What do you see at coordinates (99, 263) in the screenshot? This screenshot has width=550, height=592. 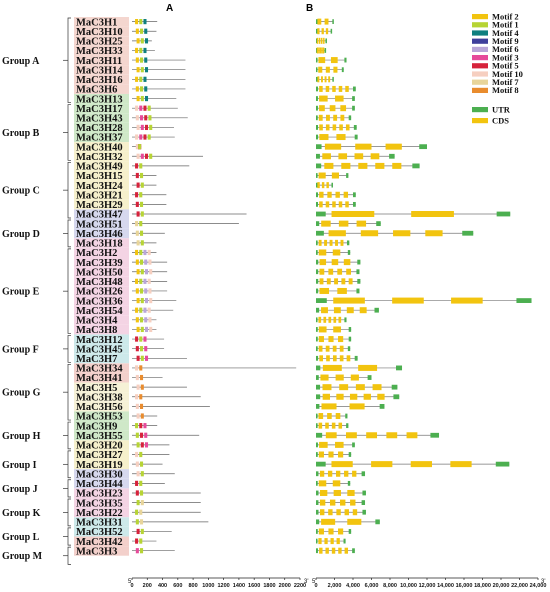 I see `gene-name: MaC3H39` at bounding box center [99, 263].